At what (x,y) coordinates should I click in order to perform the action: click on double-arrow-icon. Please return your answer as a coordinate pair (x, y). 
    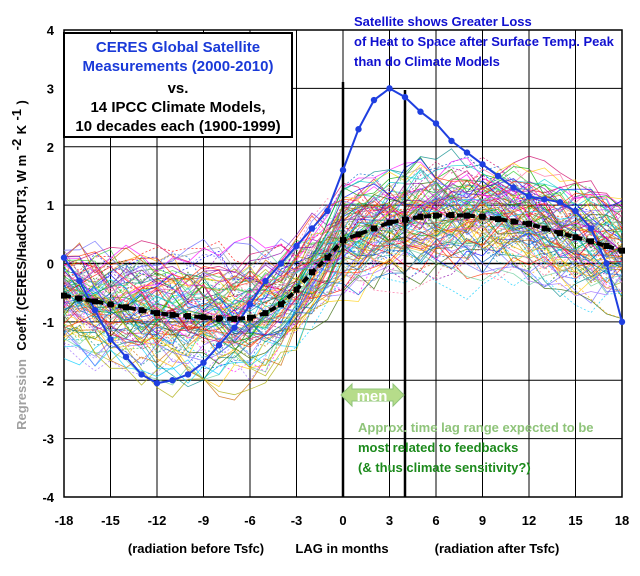
    Looking at the image, I should click on (372, 395).